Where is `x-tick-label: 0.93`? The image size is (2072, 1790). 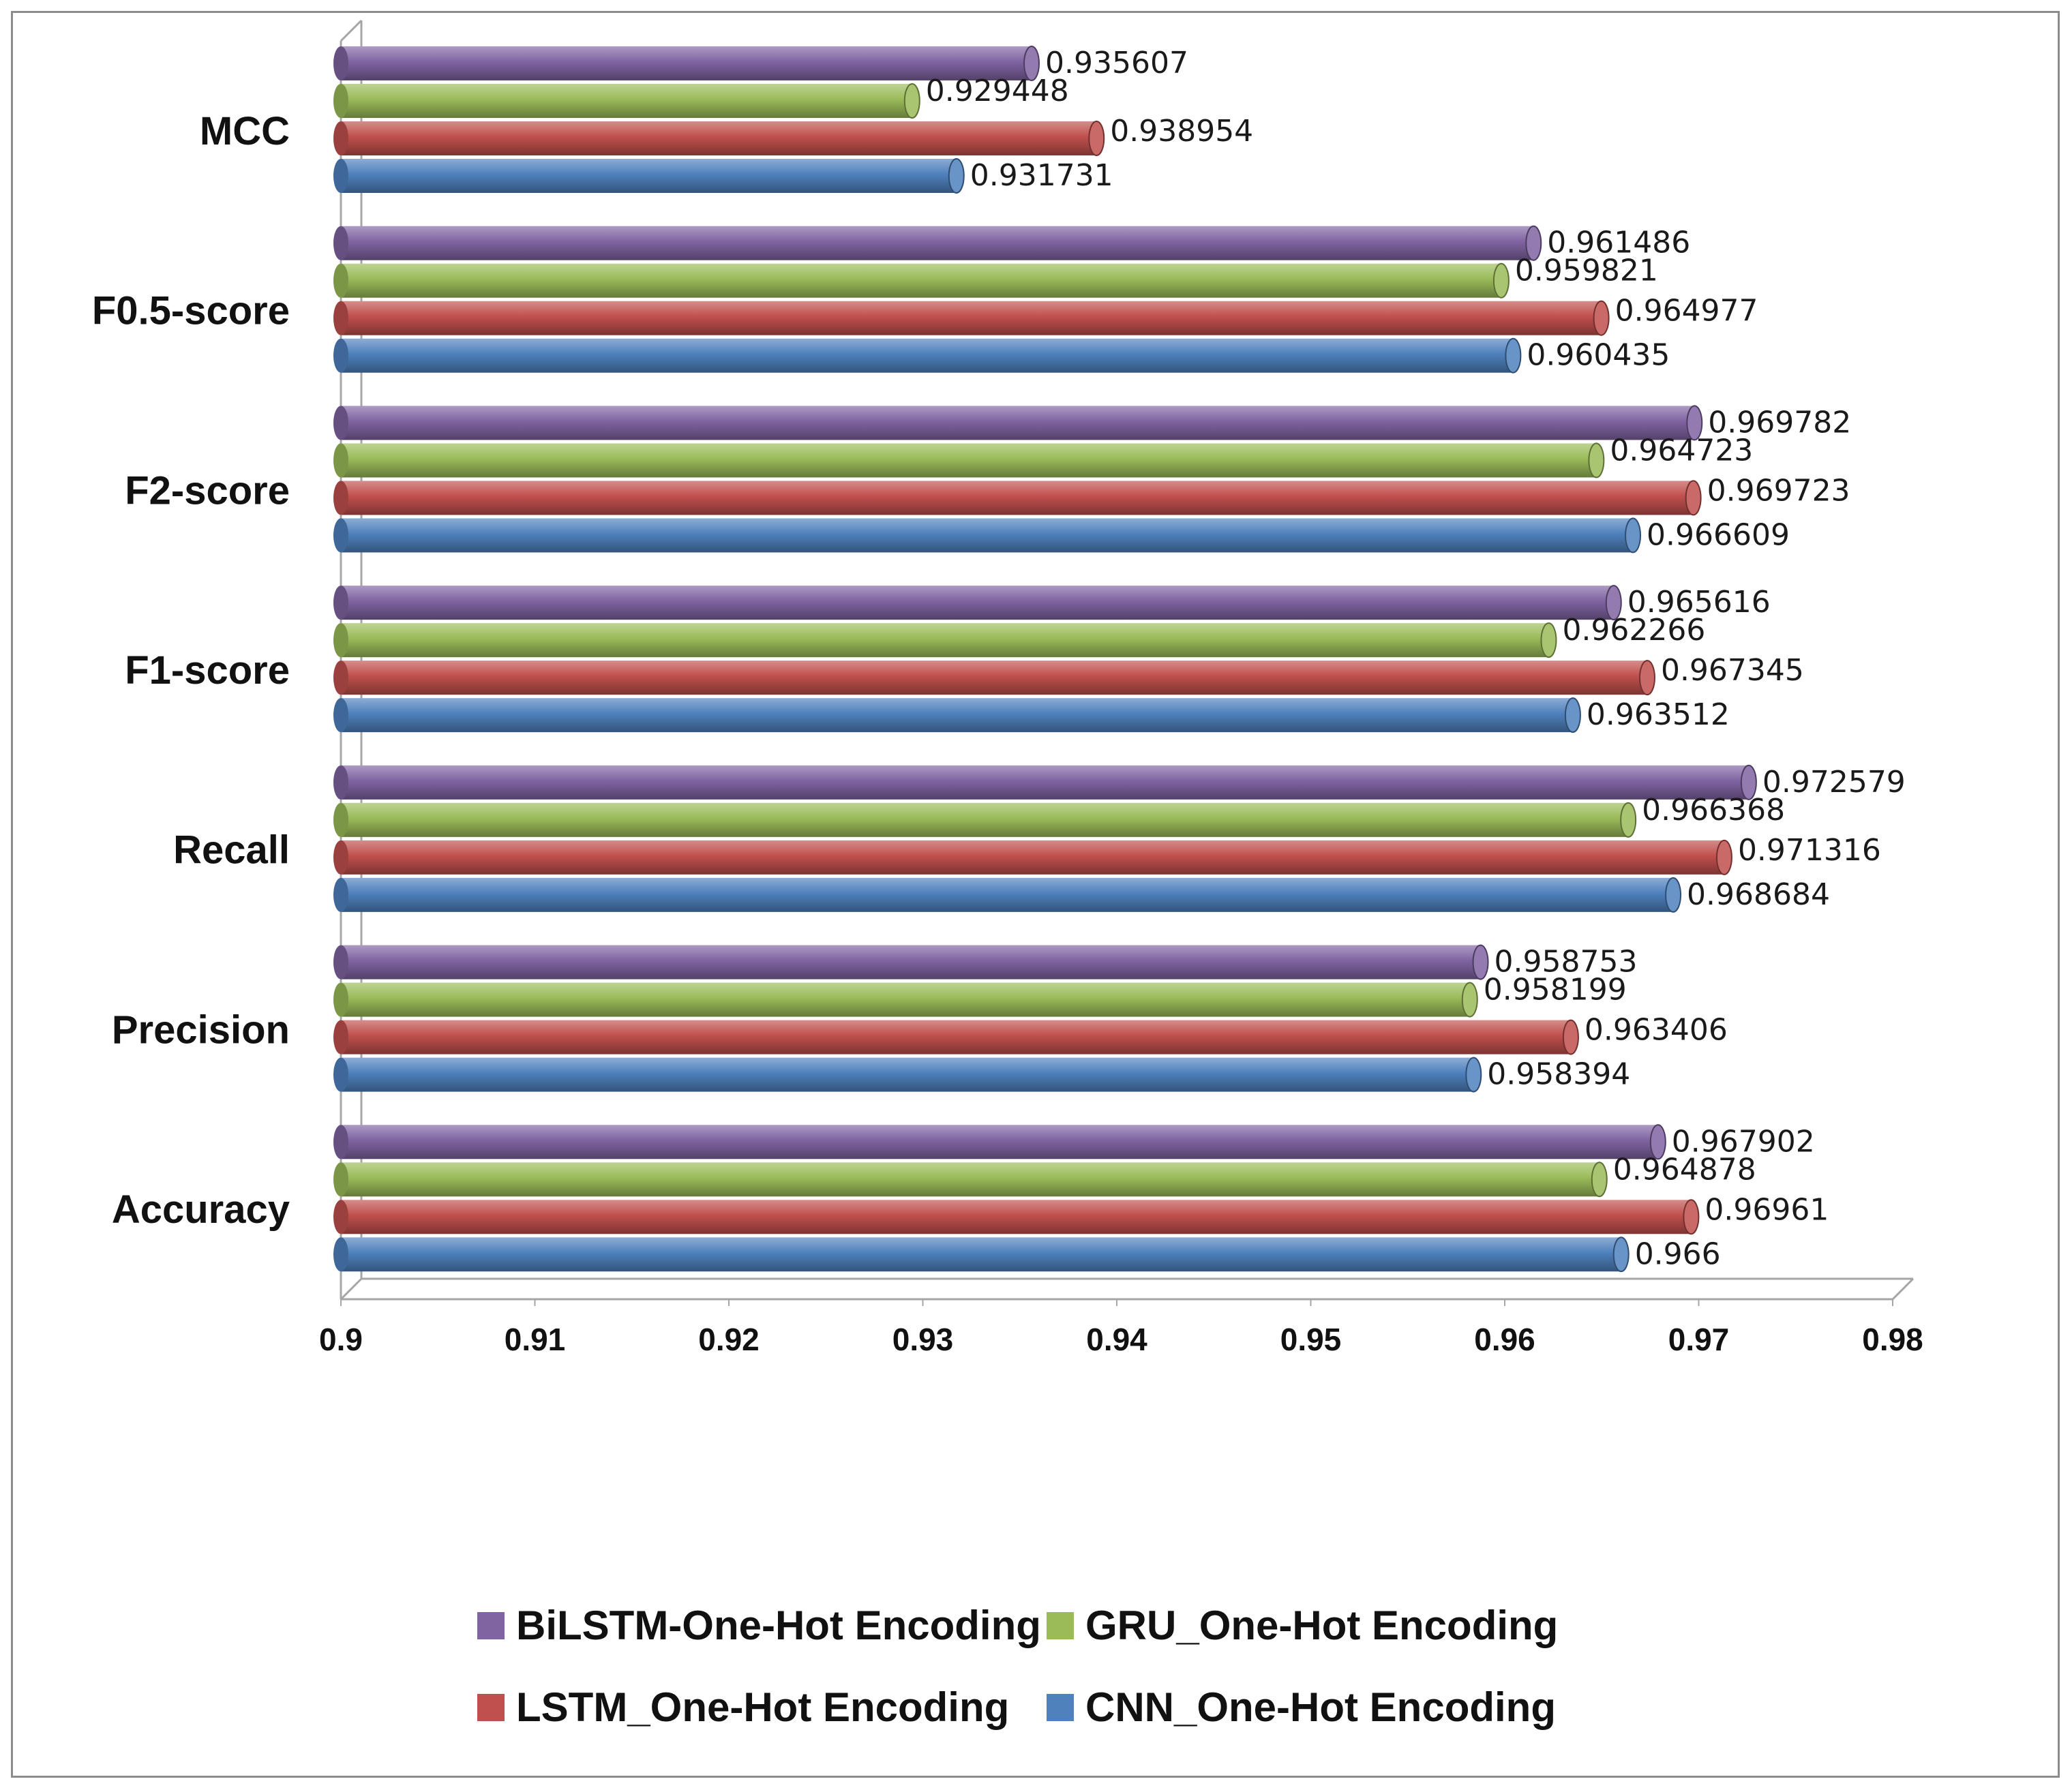
x-tick-label: 0.93 is located at coordinates (923, 1340).